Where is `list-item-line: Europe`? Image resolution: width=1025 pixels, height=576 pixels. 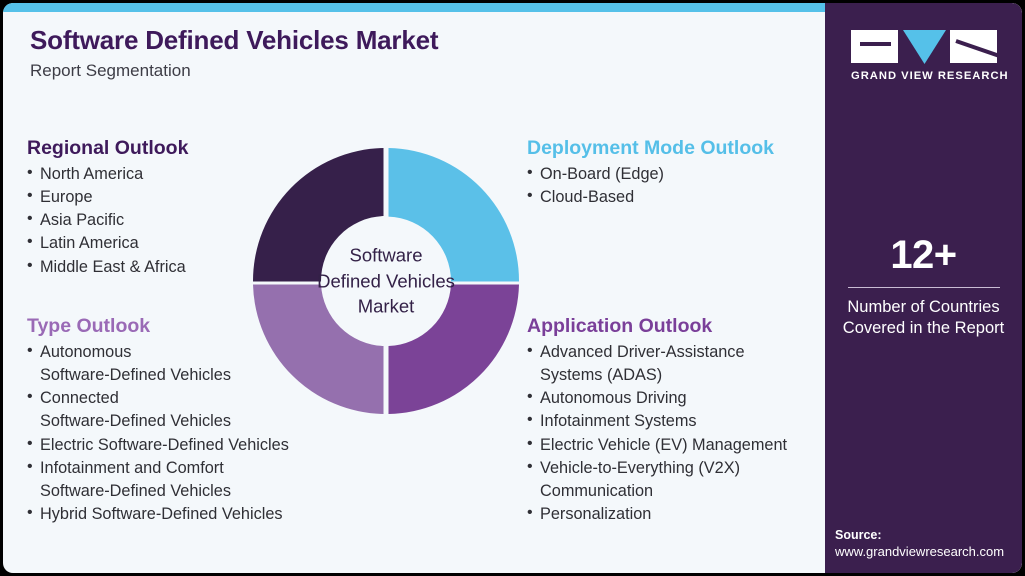 list-item-line: Europe is located at coordinates (66, 197).